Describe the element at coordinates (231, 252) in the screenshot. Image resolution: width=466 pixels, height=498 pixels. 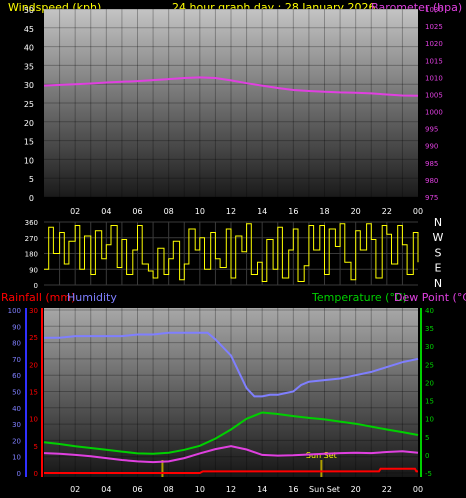
I see `direction-panel-series` at that location.